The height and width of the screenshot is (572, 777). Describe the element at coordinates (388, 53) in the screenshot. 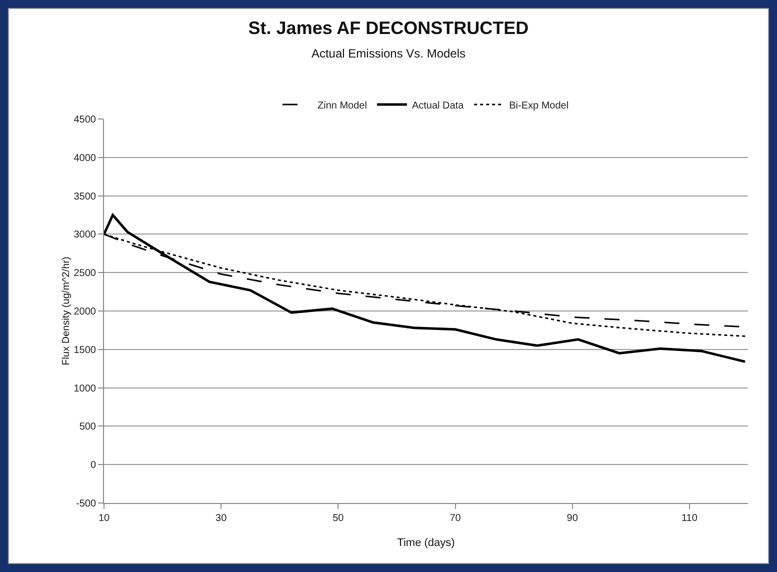

I see `chart-subtitle: Actual Emissions Vs. Models` at that location.